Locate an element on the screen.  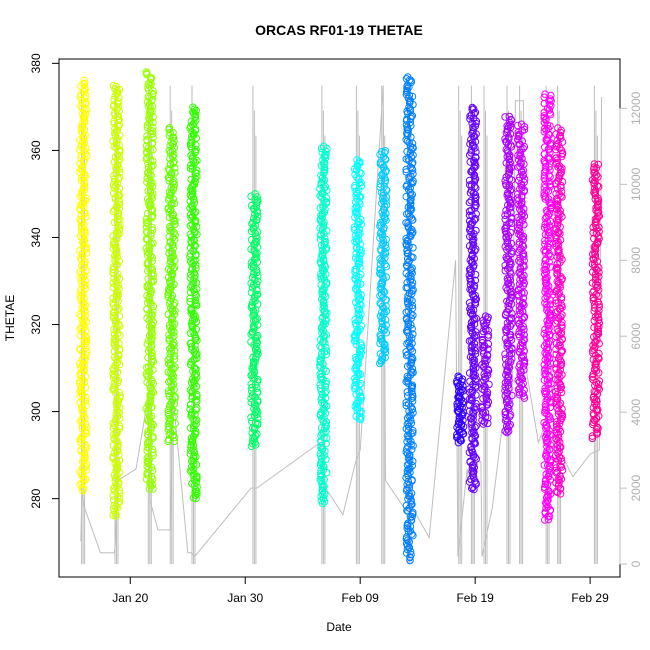
series-rf18 is located at coordinates (596, 301).